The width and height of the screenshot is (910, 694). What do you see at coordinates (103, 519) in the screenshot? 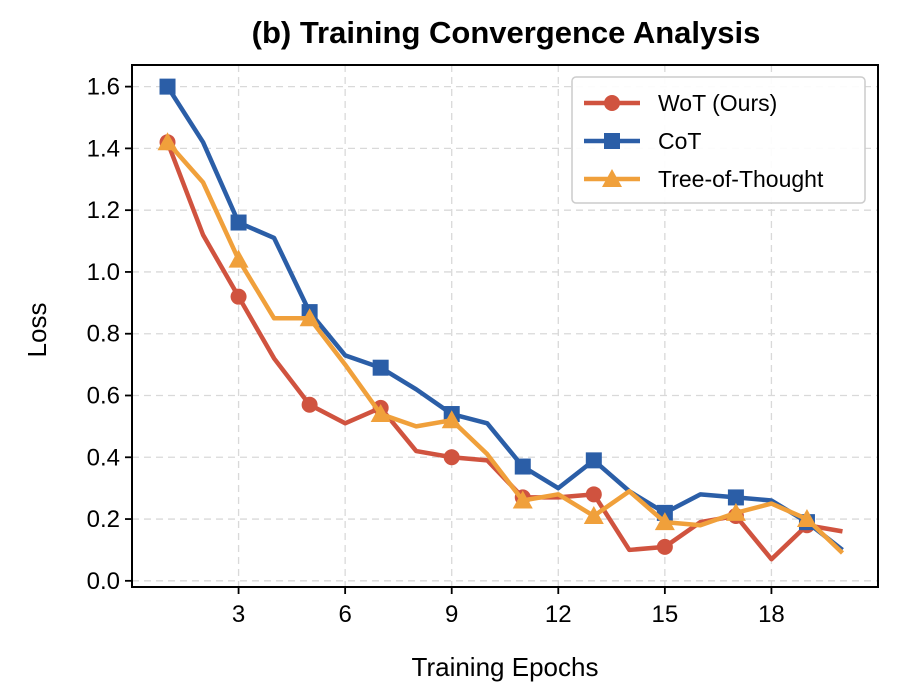
I see `y-tick-label: 0.2` at bounding box center [103, 519].